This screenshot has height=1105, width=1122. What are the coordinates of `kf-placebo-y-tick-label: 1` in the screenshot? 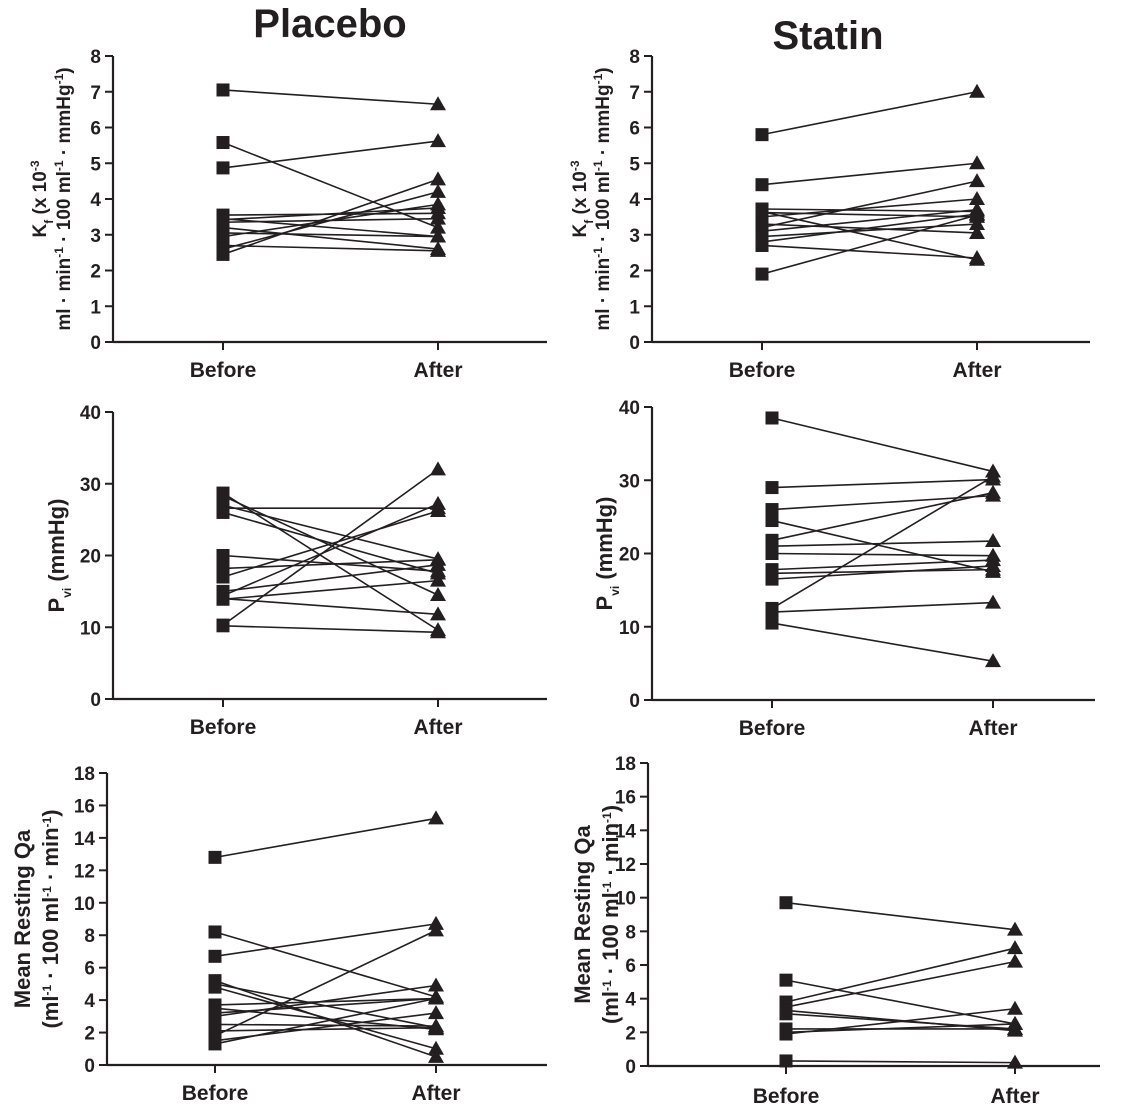 It's located at (95, 307).